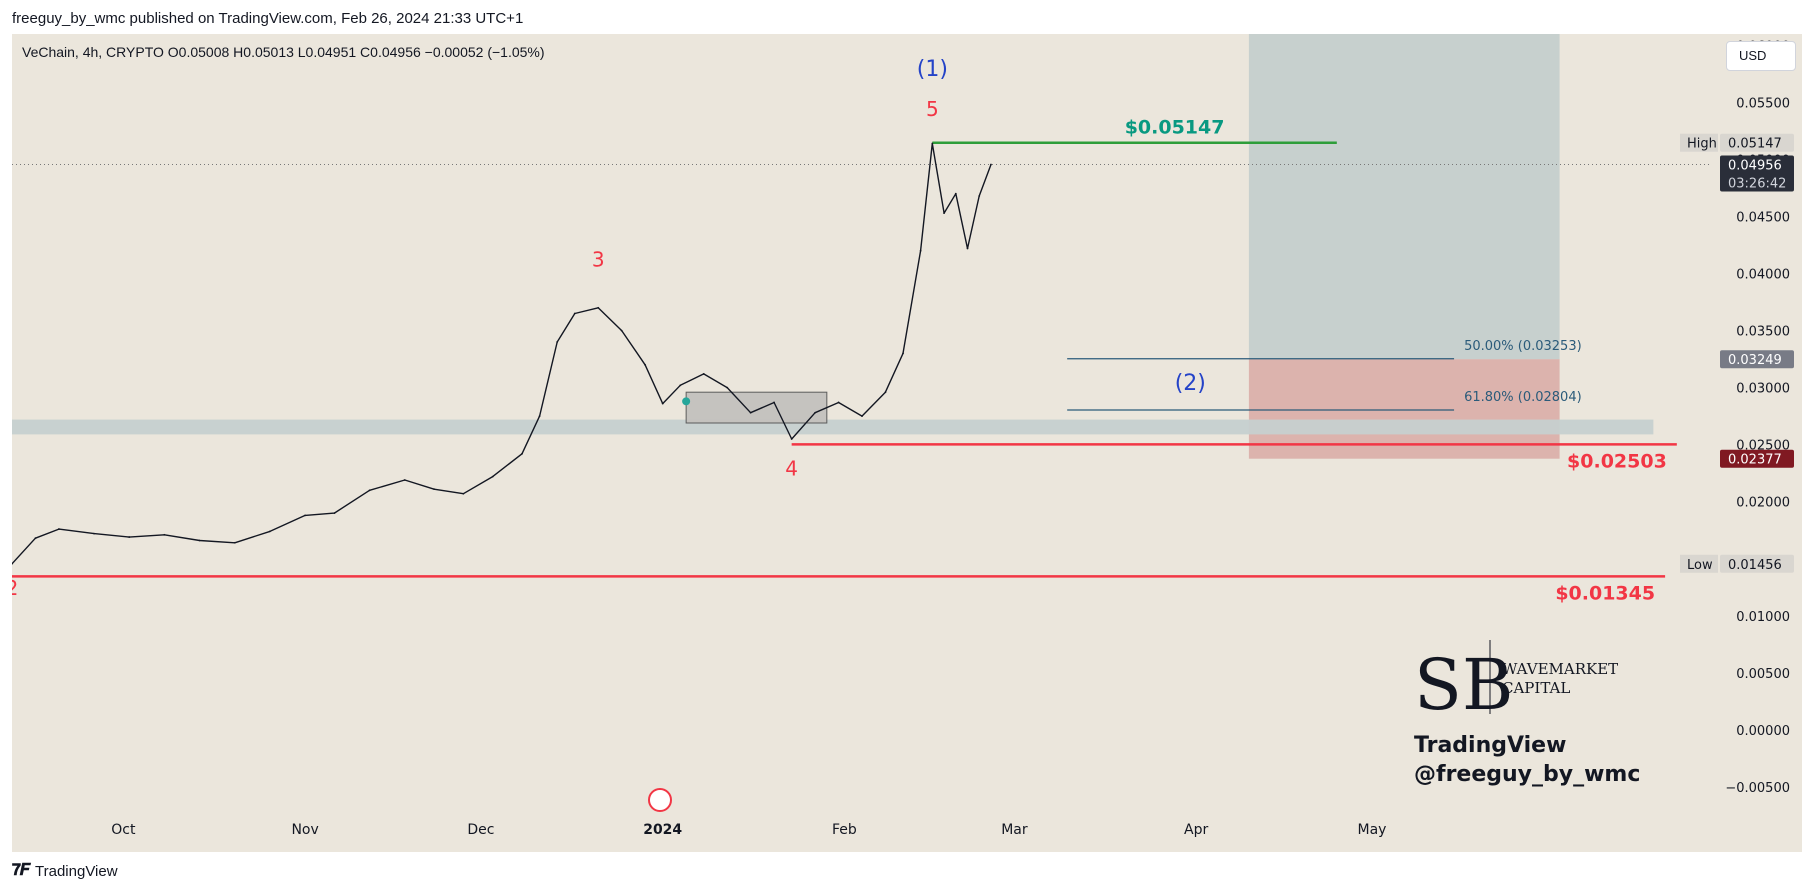  Describe the element at coordinates (662, 830) in the screenshot. I see `x-tick-label: 2024` at that location.